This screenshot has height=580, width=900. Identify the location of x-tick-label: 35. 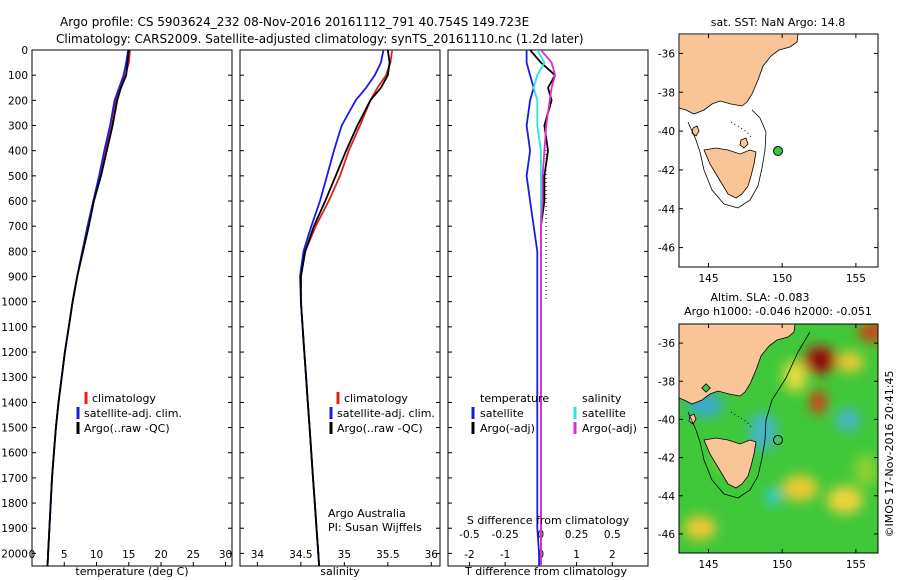
(344, 555).